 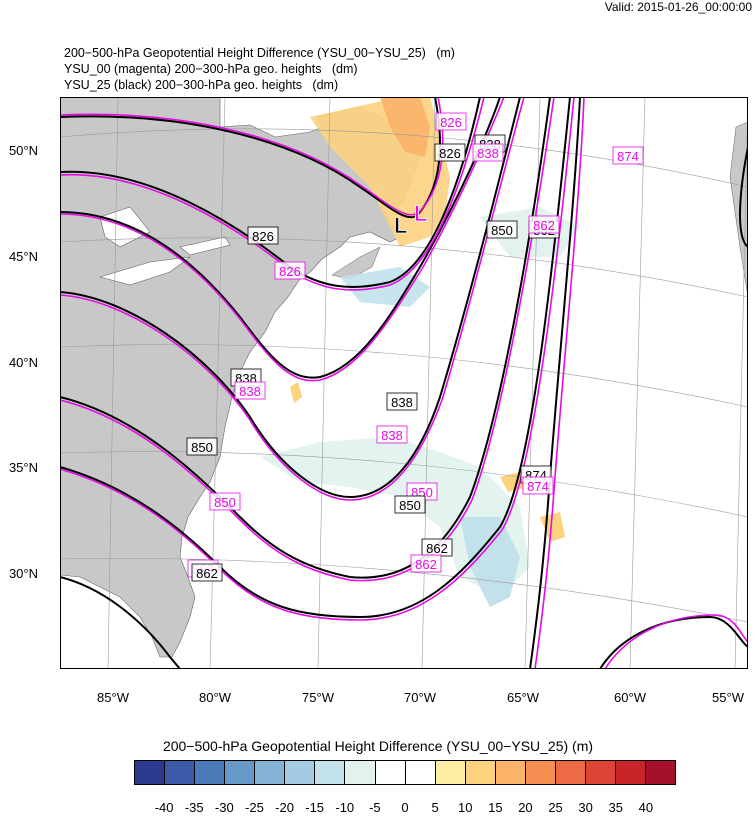 What do you see at coordinates (113, 697) in the screenshot?
I see `lon-label-85: 85°W` at bounding box center [113, 697].